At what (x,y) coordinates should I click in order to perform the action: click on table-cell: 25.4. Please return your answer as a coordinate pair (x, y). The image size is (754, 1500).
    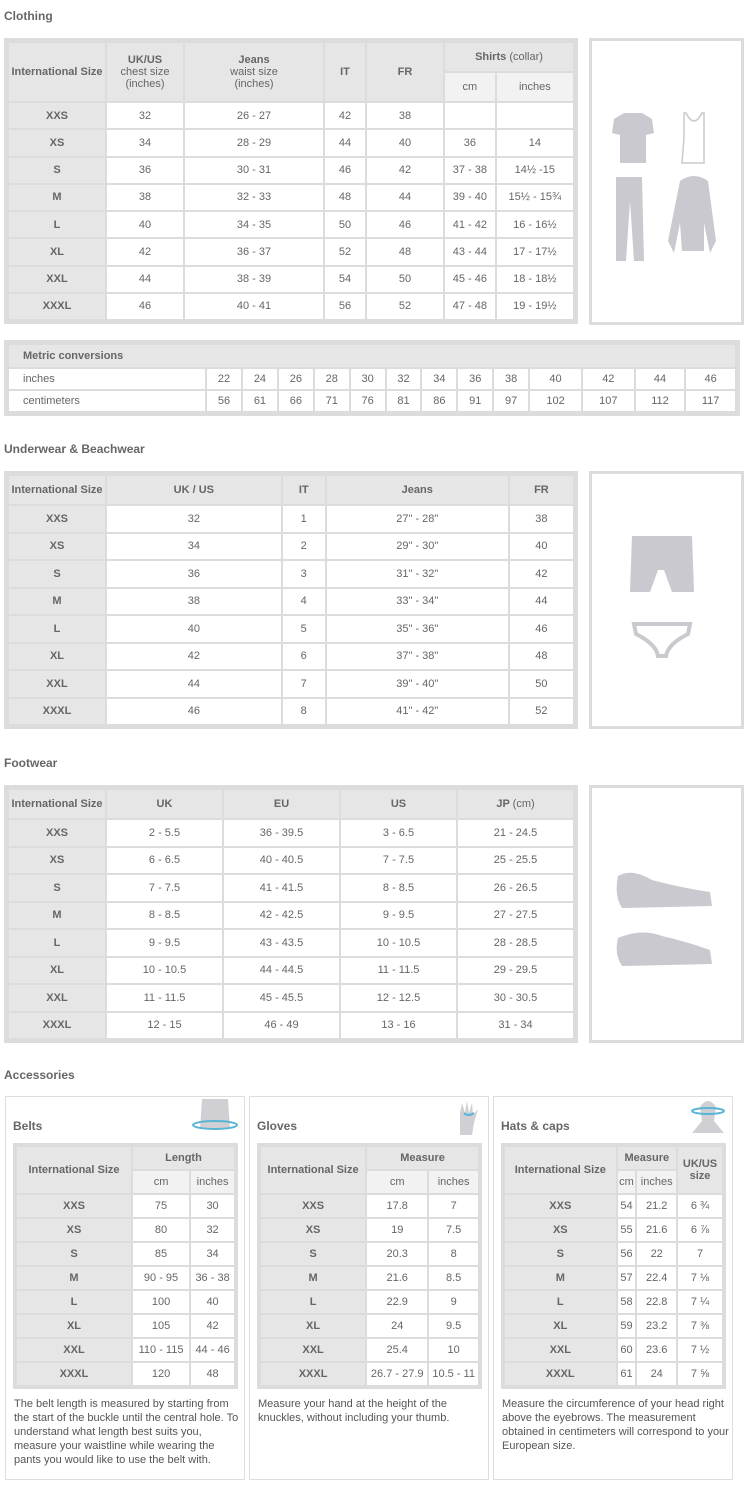
    Looking at the image, I should click on (397, 1350).